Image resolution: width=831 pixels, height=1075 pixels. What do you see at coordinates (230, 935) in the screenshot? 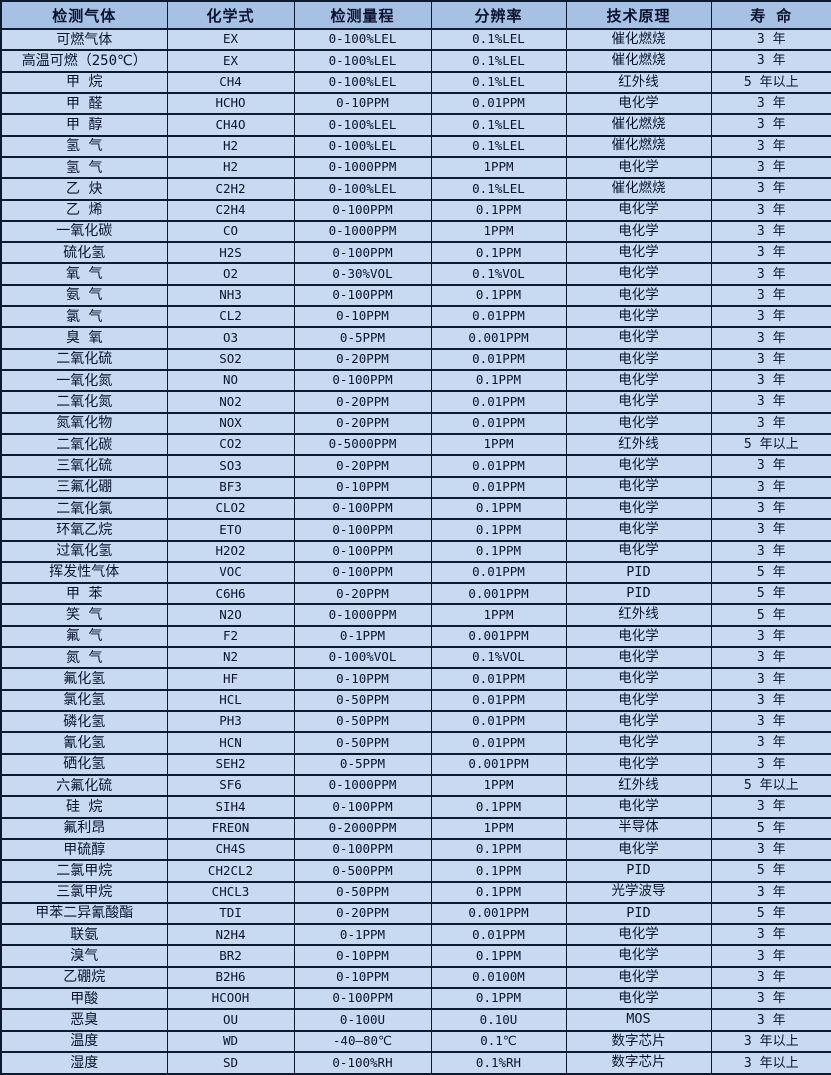
I see `table-cell: N2H4` at bounding box center [230, 935].